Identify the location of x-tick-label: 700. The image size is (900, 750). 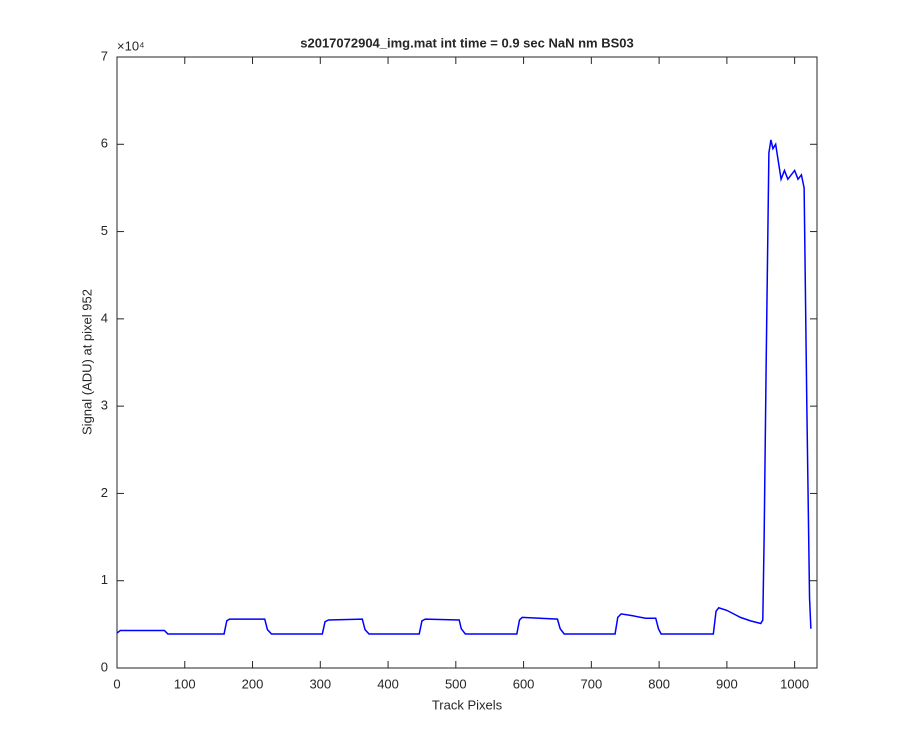
(591, 683).